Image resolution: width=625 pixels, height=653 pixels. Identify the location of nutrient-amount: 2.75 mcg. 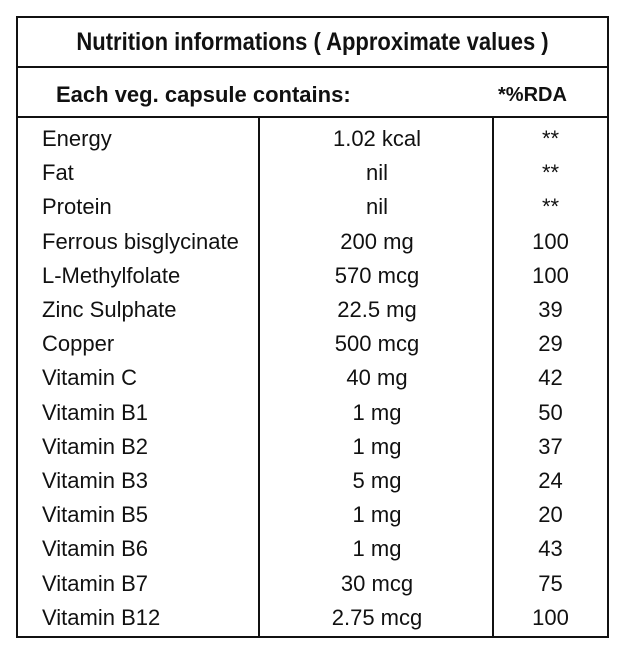
(377, 617).